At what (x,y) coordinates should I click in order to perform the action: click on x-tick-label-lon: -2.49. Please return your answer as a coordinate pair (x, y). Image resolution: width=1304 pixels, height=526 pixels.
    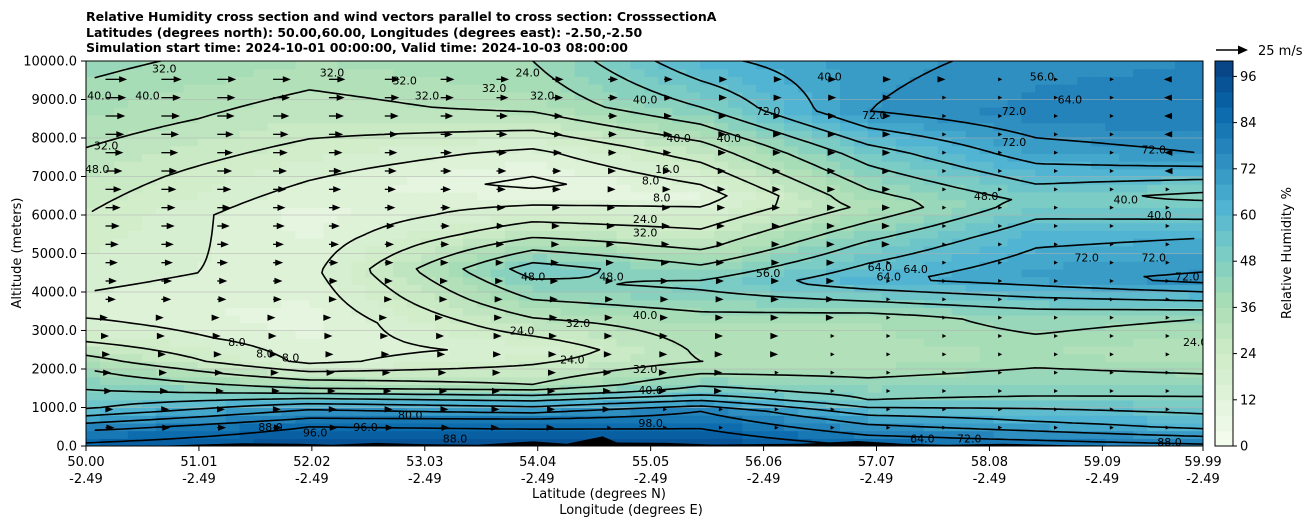
    Looking at the image, I should click on (1103, 479).